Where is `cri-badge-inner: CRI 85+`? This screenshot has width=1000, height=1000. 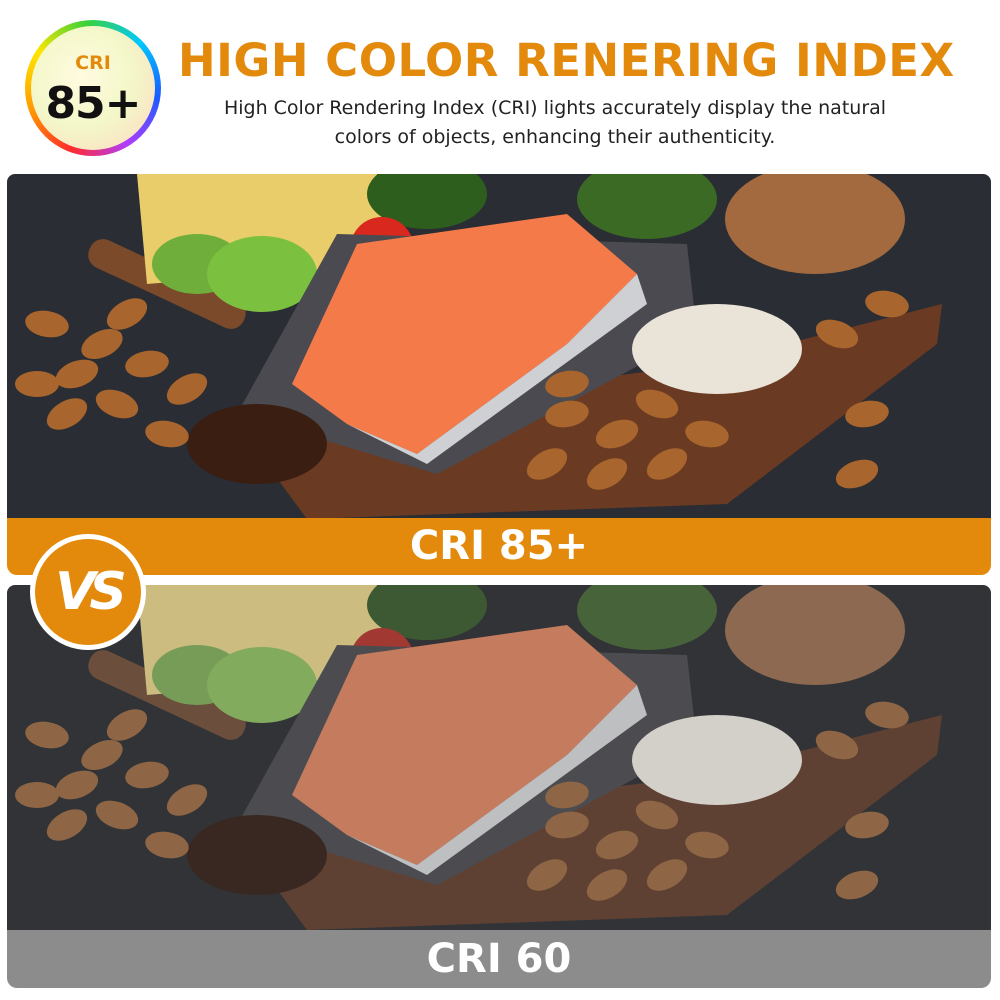 cri-badge-inner: CRI 85+ is located at coordinates (93, 88).